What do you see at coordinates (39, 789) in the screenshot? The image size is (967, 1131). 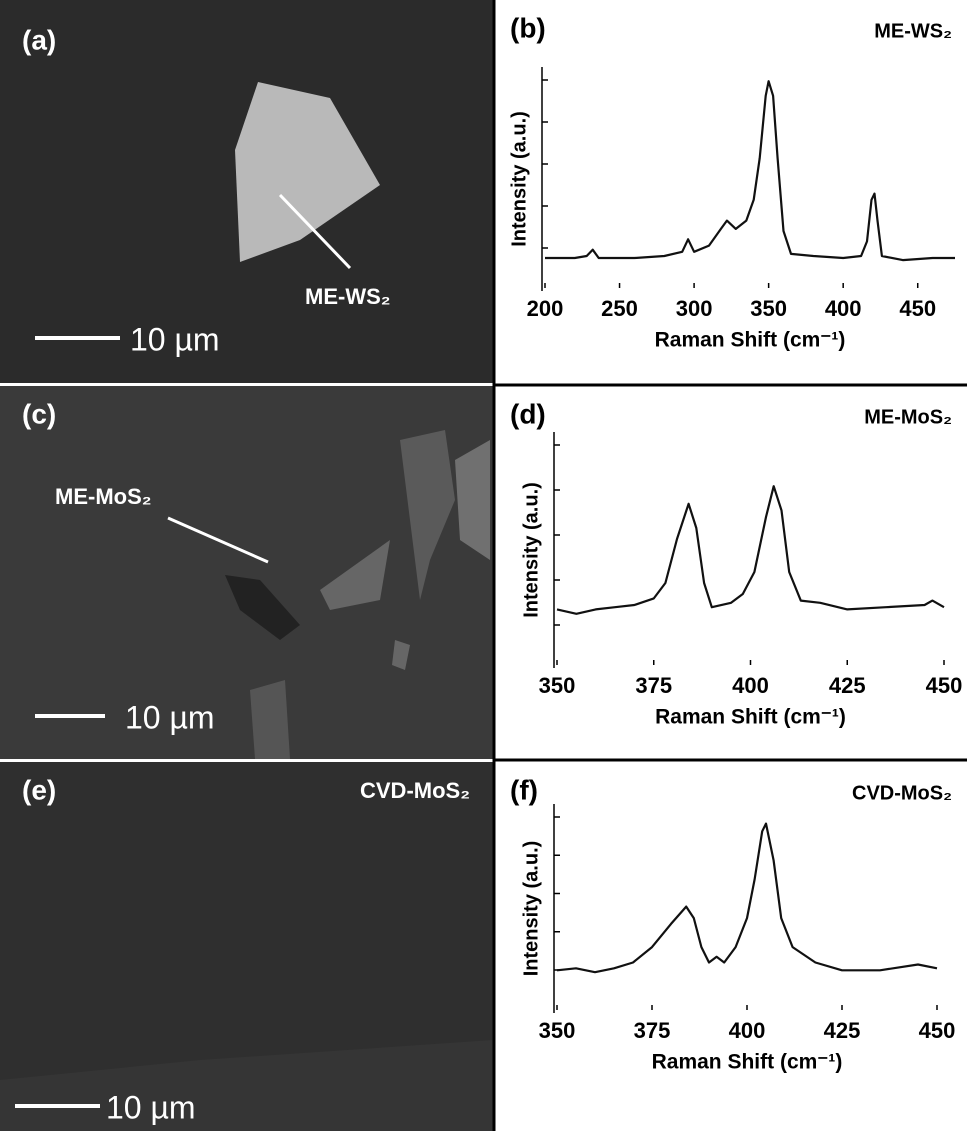 I see `panel-label: (e)` at bounding box center [39, 789].